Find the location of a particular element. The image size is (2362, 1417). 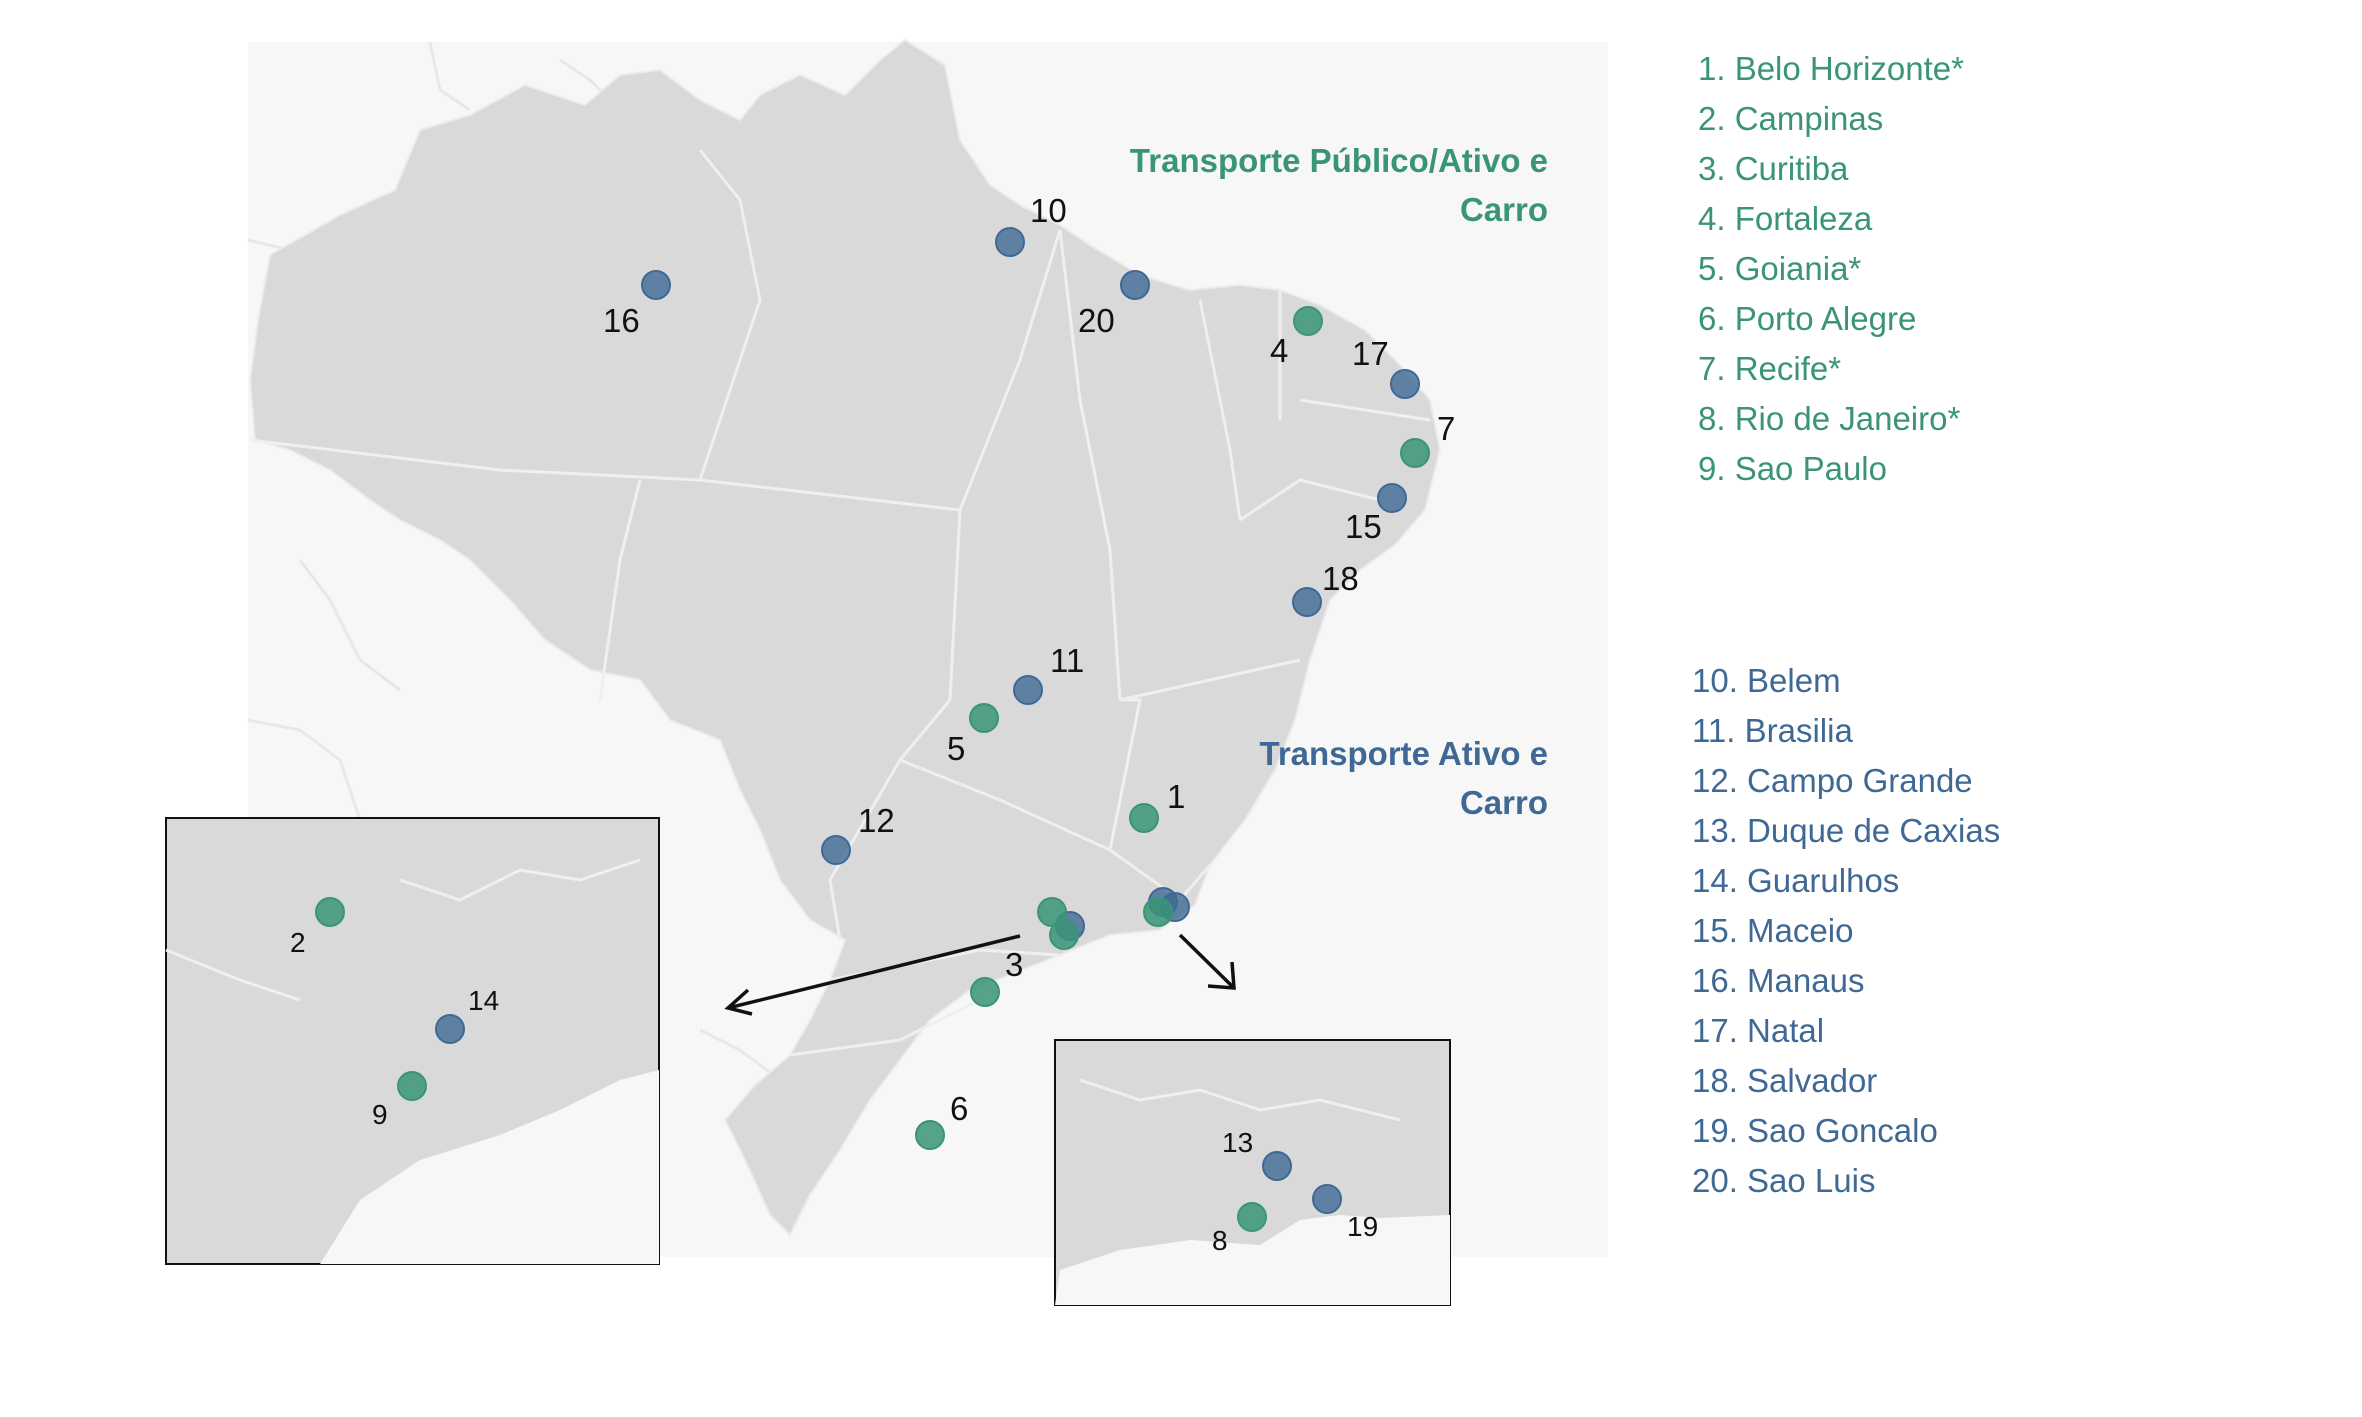

inset-label-14: 14 is located at coordinates (483, 1000).